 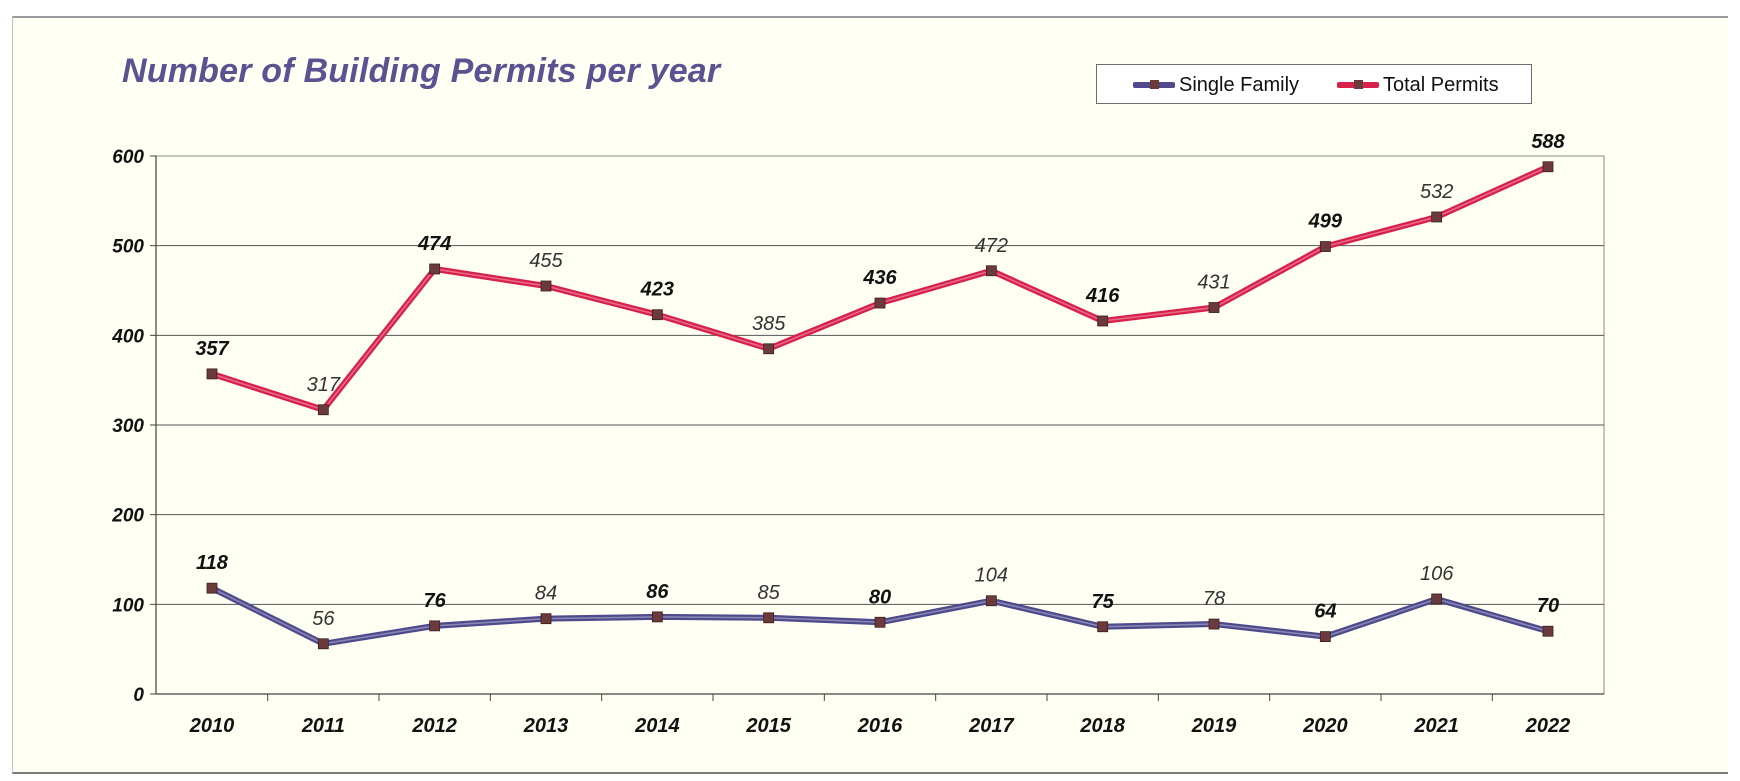 What do you see at coordinates (1214, 599) in the screenshot?
I see `data-label-single-family: 78` at bounding box center [1214, 599].